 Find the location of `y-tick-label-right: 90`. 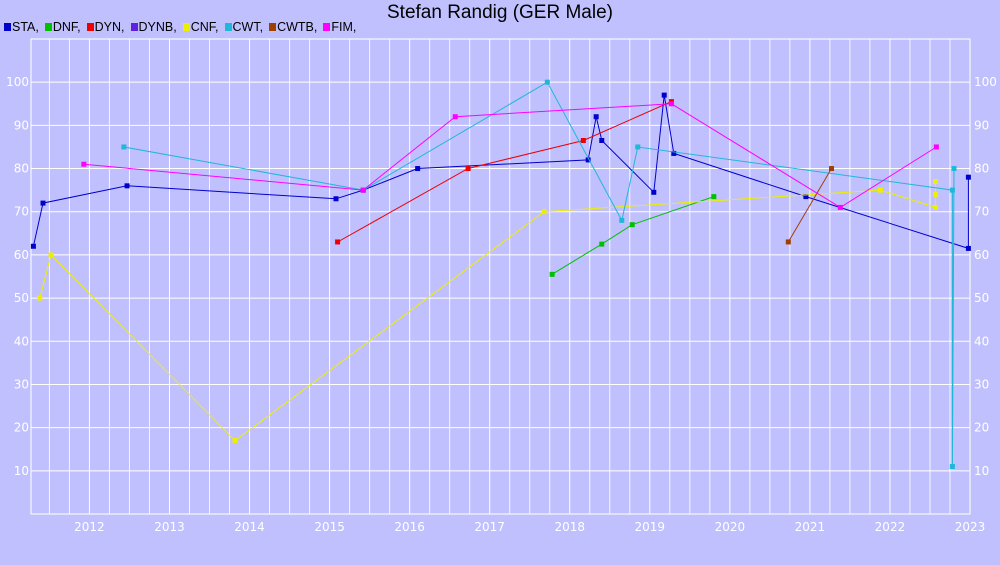

y-tick-label-right: 90 is located at coordinates (981, 125).